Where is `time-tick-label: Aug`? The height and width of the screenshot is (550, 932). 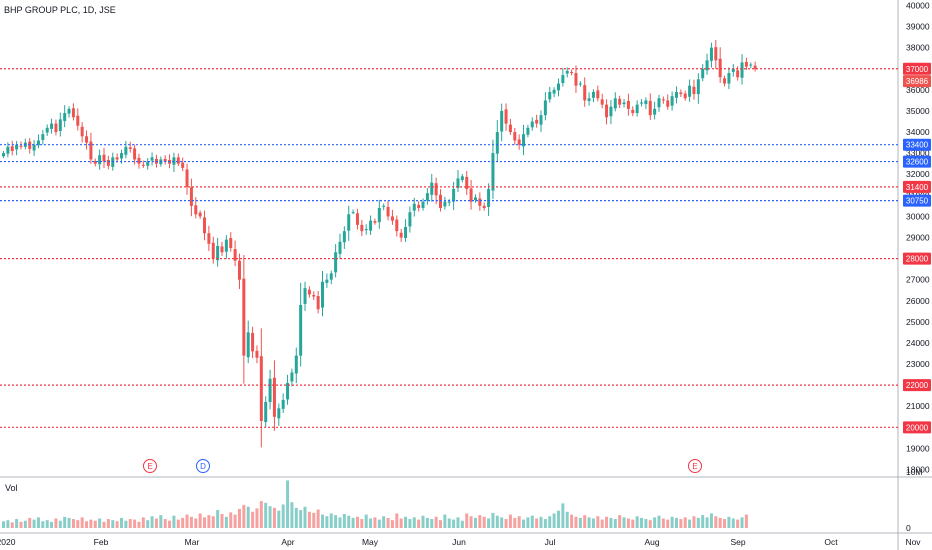 time-tick-label: Aug is located at coordinates (651, 542).